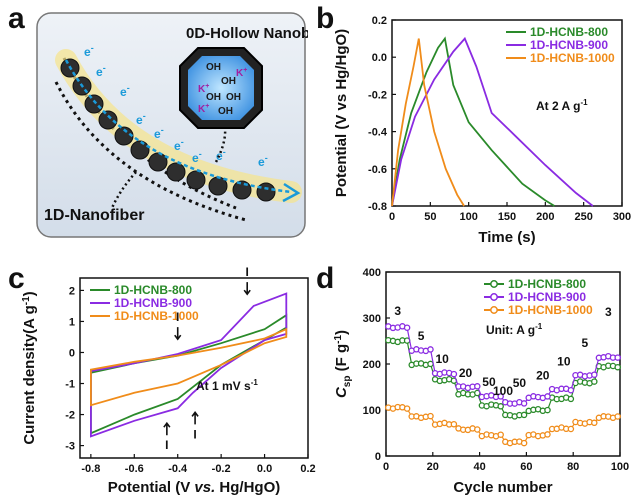 The height and width of the screenshot is (498, 631). What do you see at coordinates (421, 336) in the screenshot?
I see `chart-d-rate-label-1: 5` at bounding box center [421, 336].